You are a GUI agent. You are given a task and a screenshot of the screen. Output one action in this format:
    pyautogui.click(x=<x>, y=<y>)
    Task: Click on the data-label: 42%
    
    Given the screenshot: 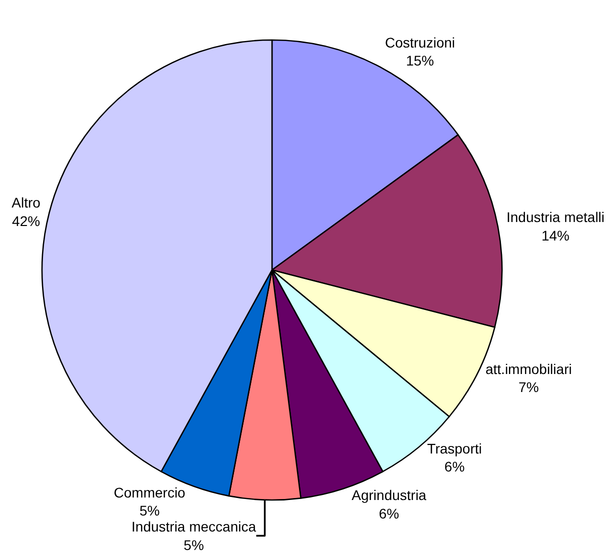 What is the action you would take?
    pyautogui.click(x=26, y=220)
    